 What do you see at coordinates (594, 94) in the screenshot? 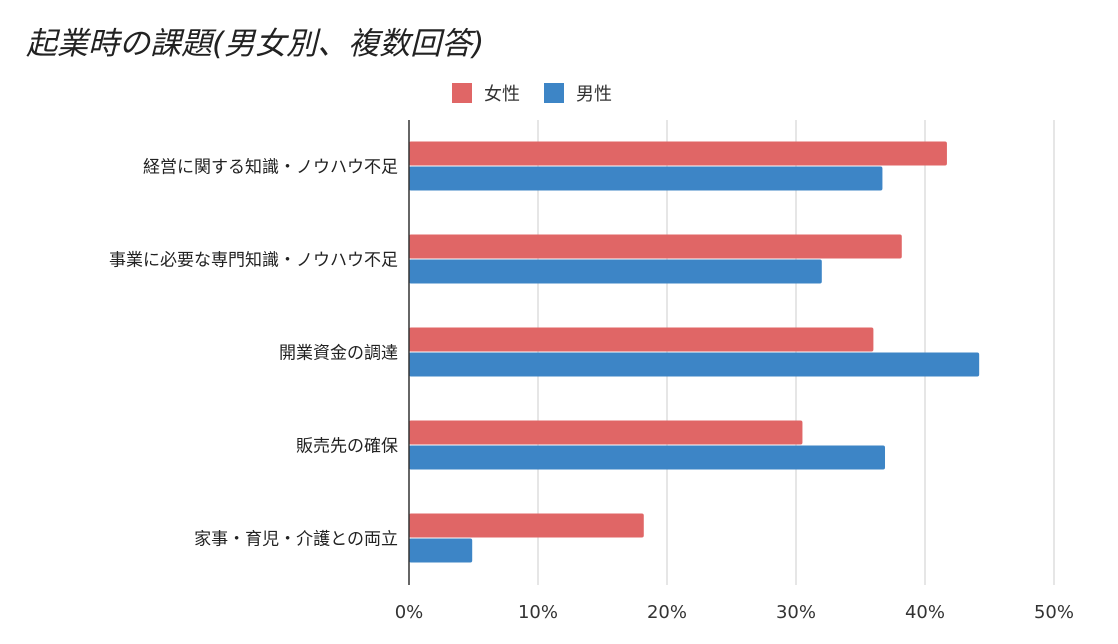
I see `legend-label-male: 男性` at bounding box center [594, 94].